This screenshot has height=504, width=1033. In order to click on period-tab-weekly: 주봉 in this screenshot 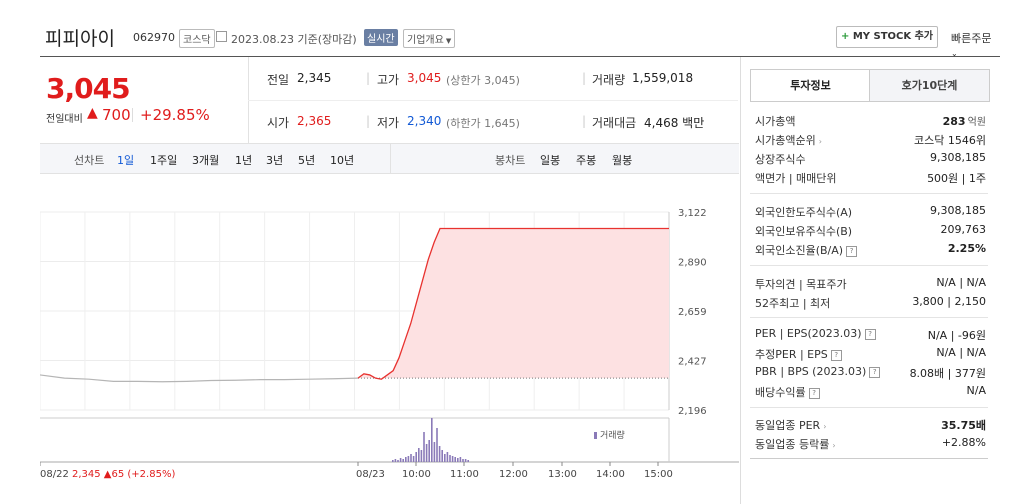, I will do `click(586, 160)`.